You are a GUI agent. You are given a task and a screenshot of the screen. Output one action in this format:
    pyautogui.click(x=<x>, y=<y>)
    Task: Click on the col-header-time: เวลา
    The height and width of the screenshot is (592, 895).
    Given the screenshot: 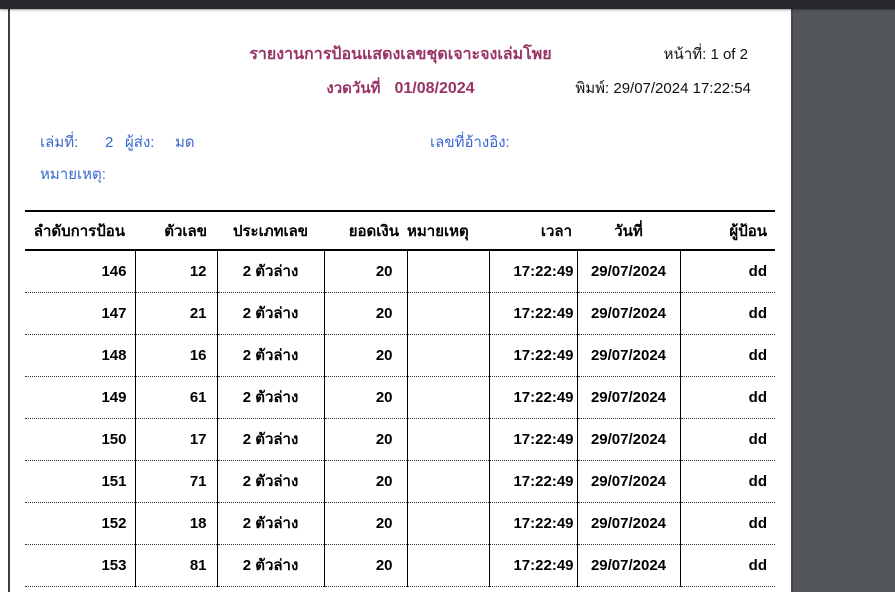 What is the action you would take?
    pyautogui.click(x=533, y=230)
    